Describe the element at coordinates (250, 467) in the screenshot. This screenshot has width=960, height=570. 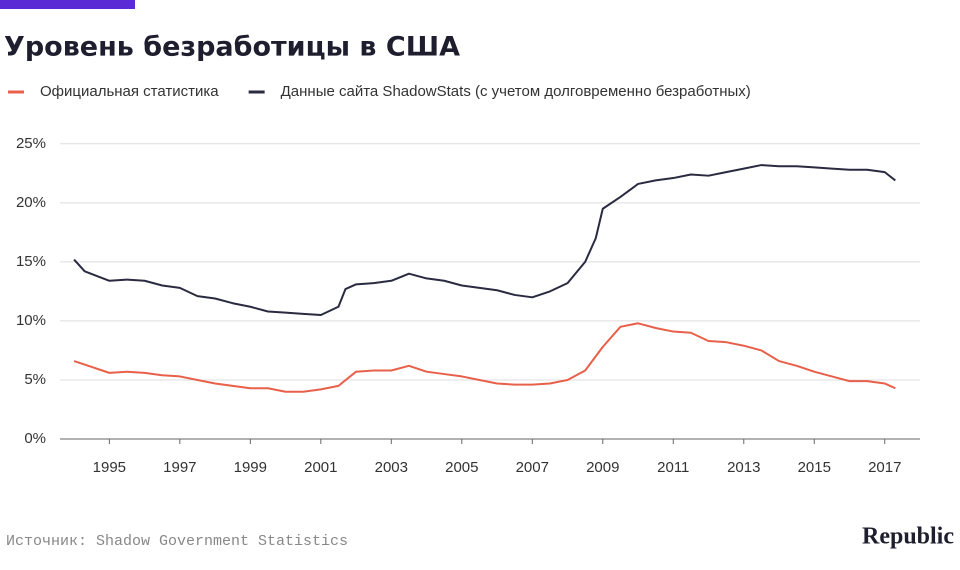
I see `x-tick-label: 1999` at that location.